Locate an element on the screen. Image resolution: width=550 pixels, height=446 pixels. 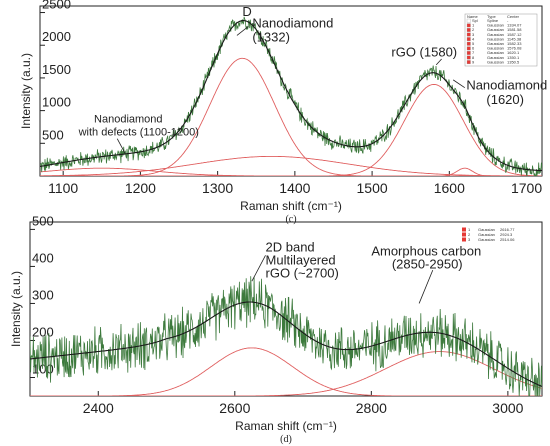
y-tick-label: 400 is located at coordinates (43, 257).